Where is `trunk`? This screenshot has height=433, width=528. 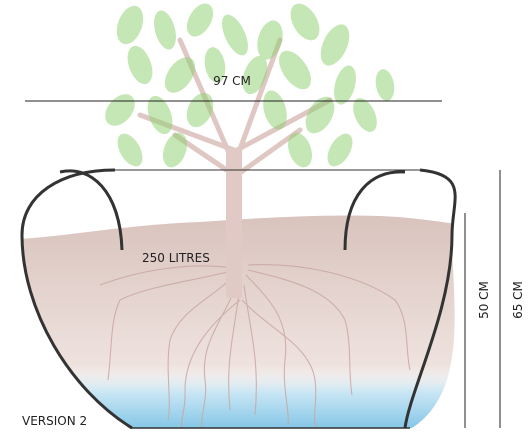
trunk is located at coordinates (234, 223).